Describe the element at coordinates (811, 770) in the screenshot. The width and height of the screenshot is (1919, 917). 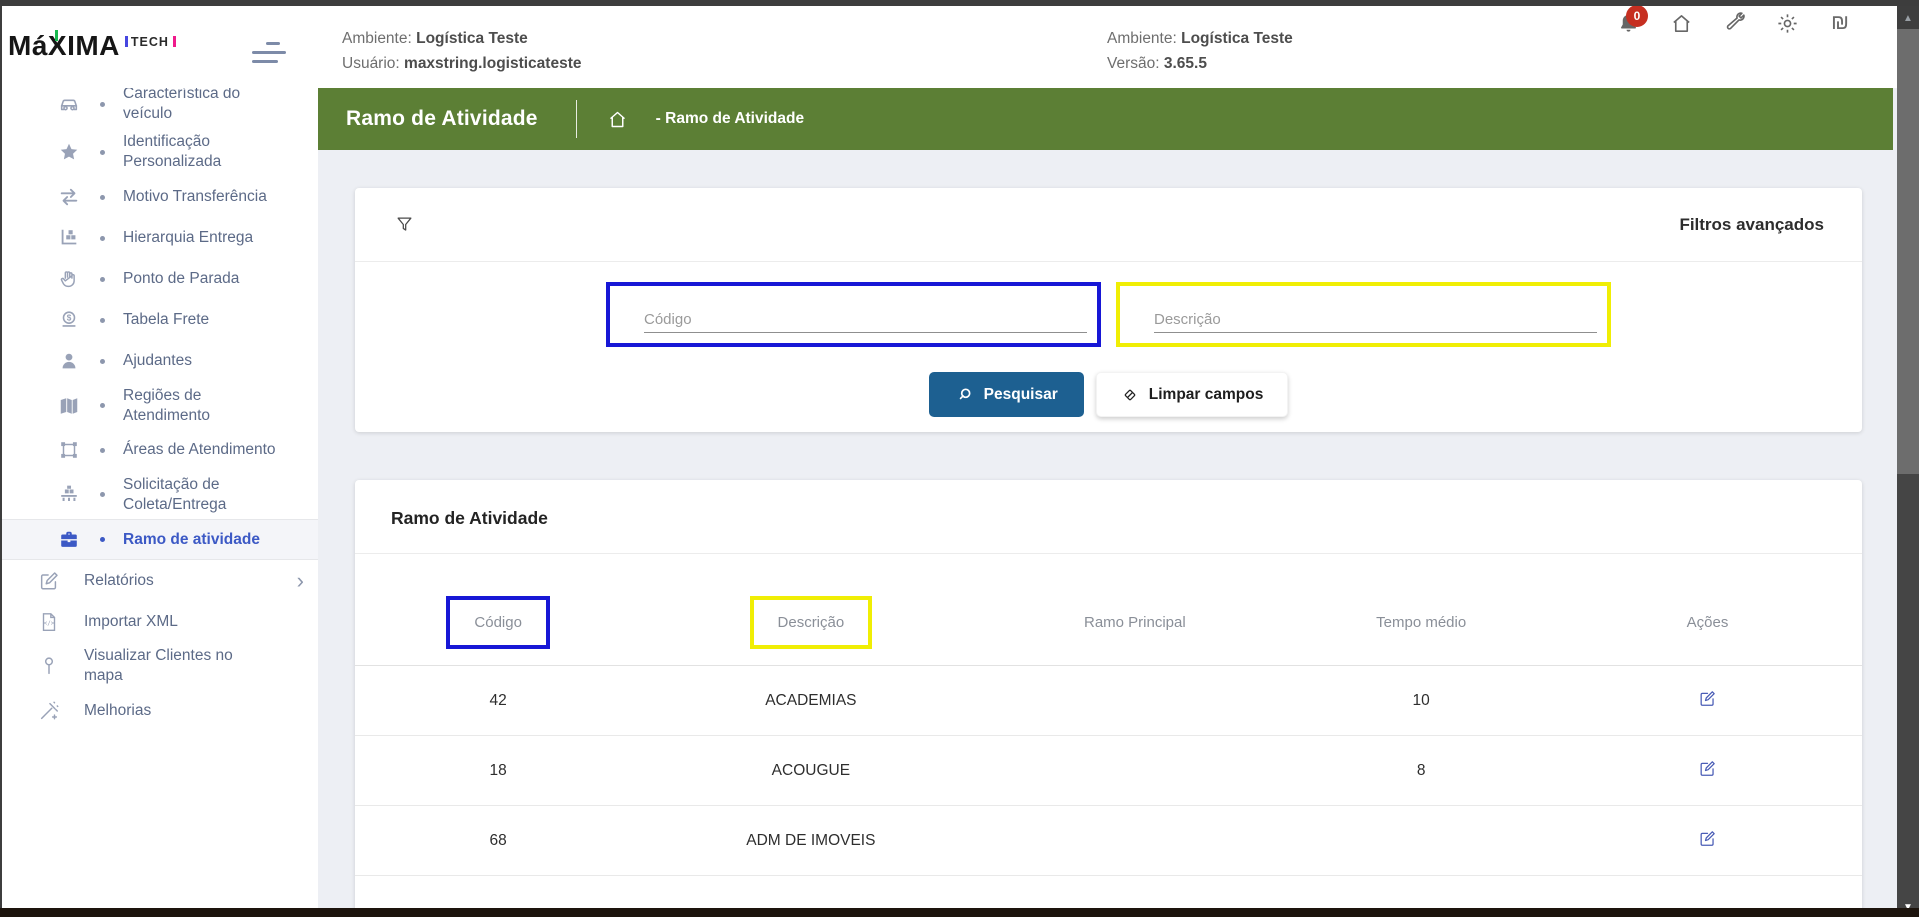
I see `cell-descricao: ACOUGUE` at that location.